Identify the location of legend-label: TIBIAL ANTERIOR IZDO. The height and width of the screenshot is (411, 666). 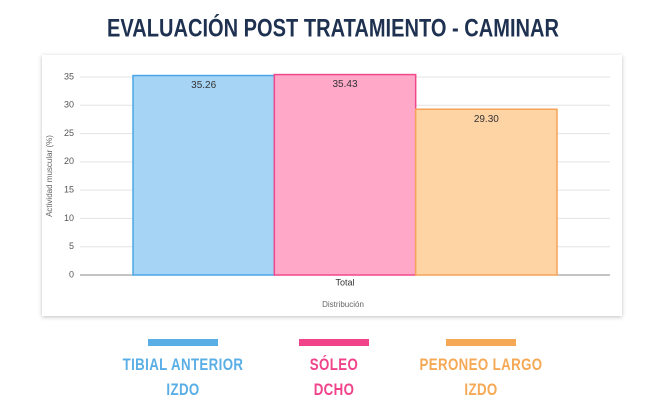
(183, 377).